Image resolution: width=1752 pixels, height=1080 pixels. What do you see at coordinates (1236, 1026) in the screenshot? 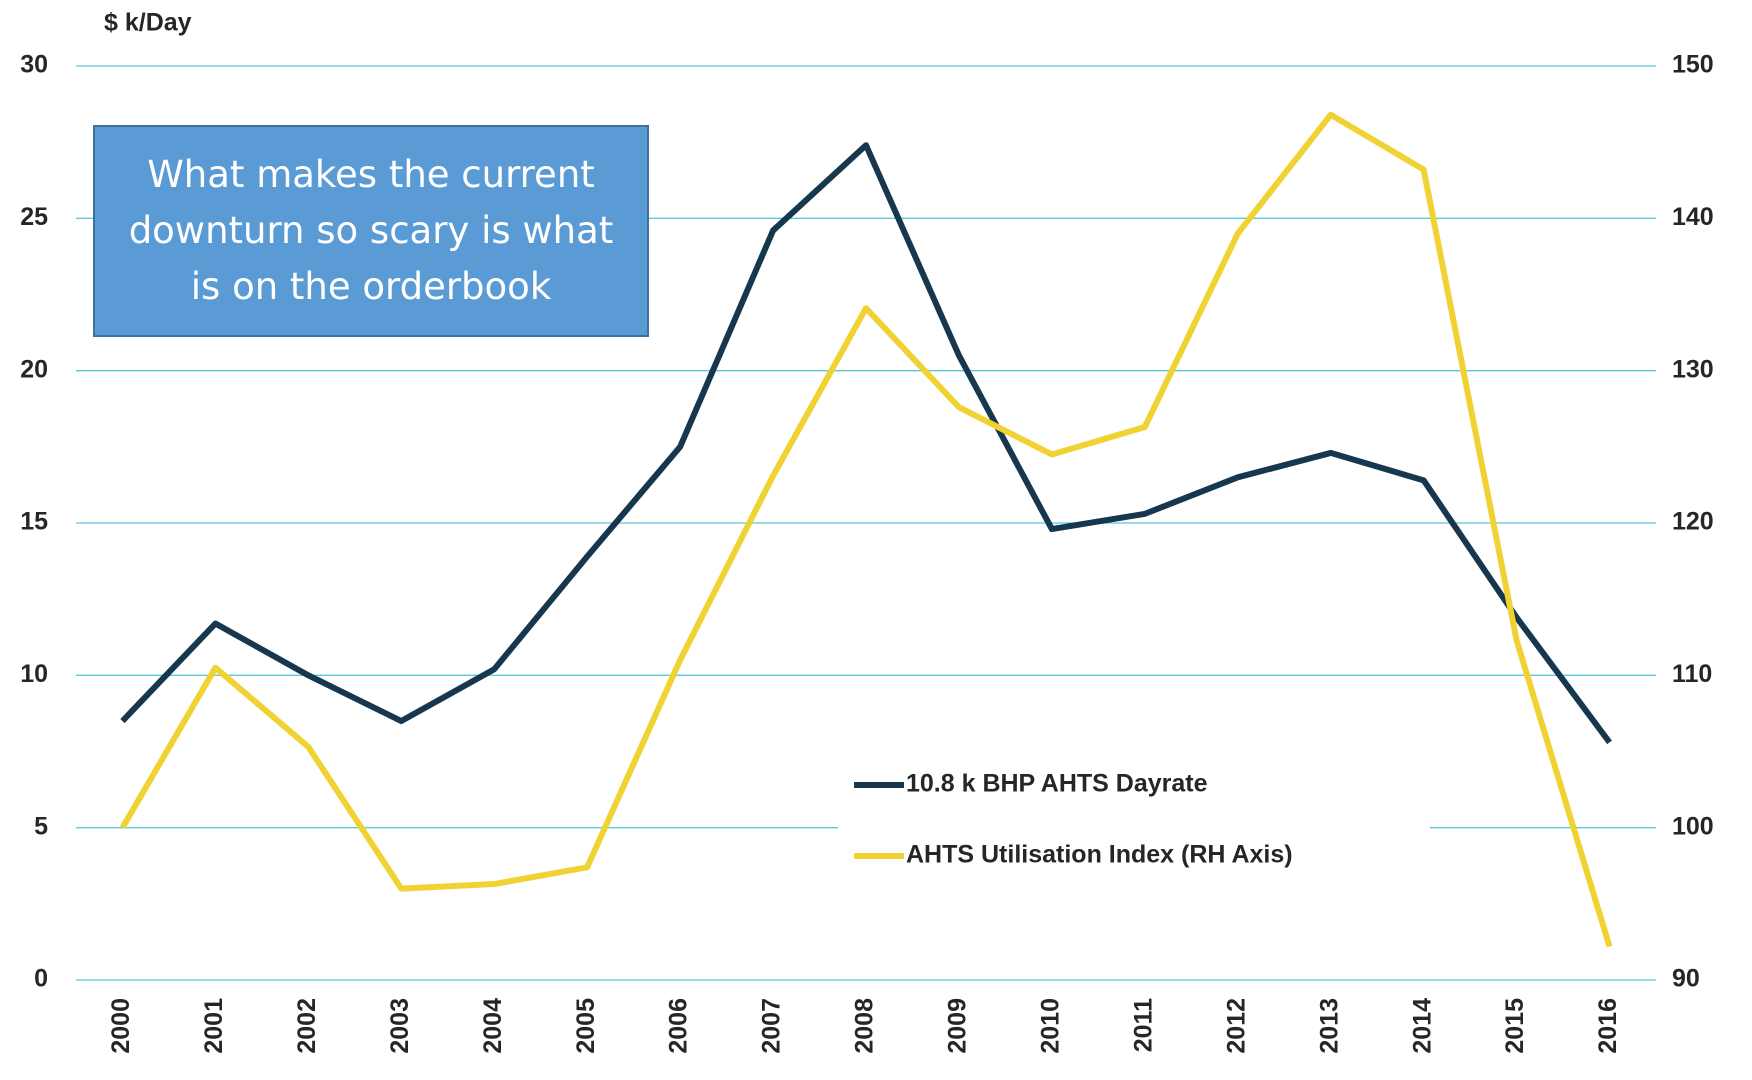
I see `x-tick-label: 2012` at bounding box center [1236, 1026].